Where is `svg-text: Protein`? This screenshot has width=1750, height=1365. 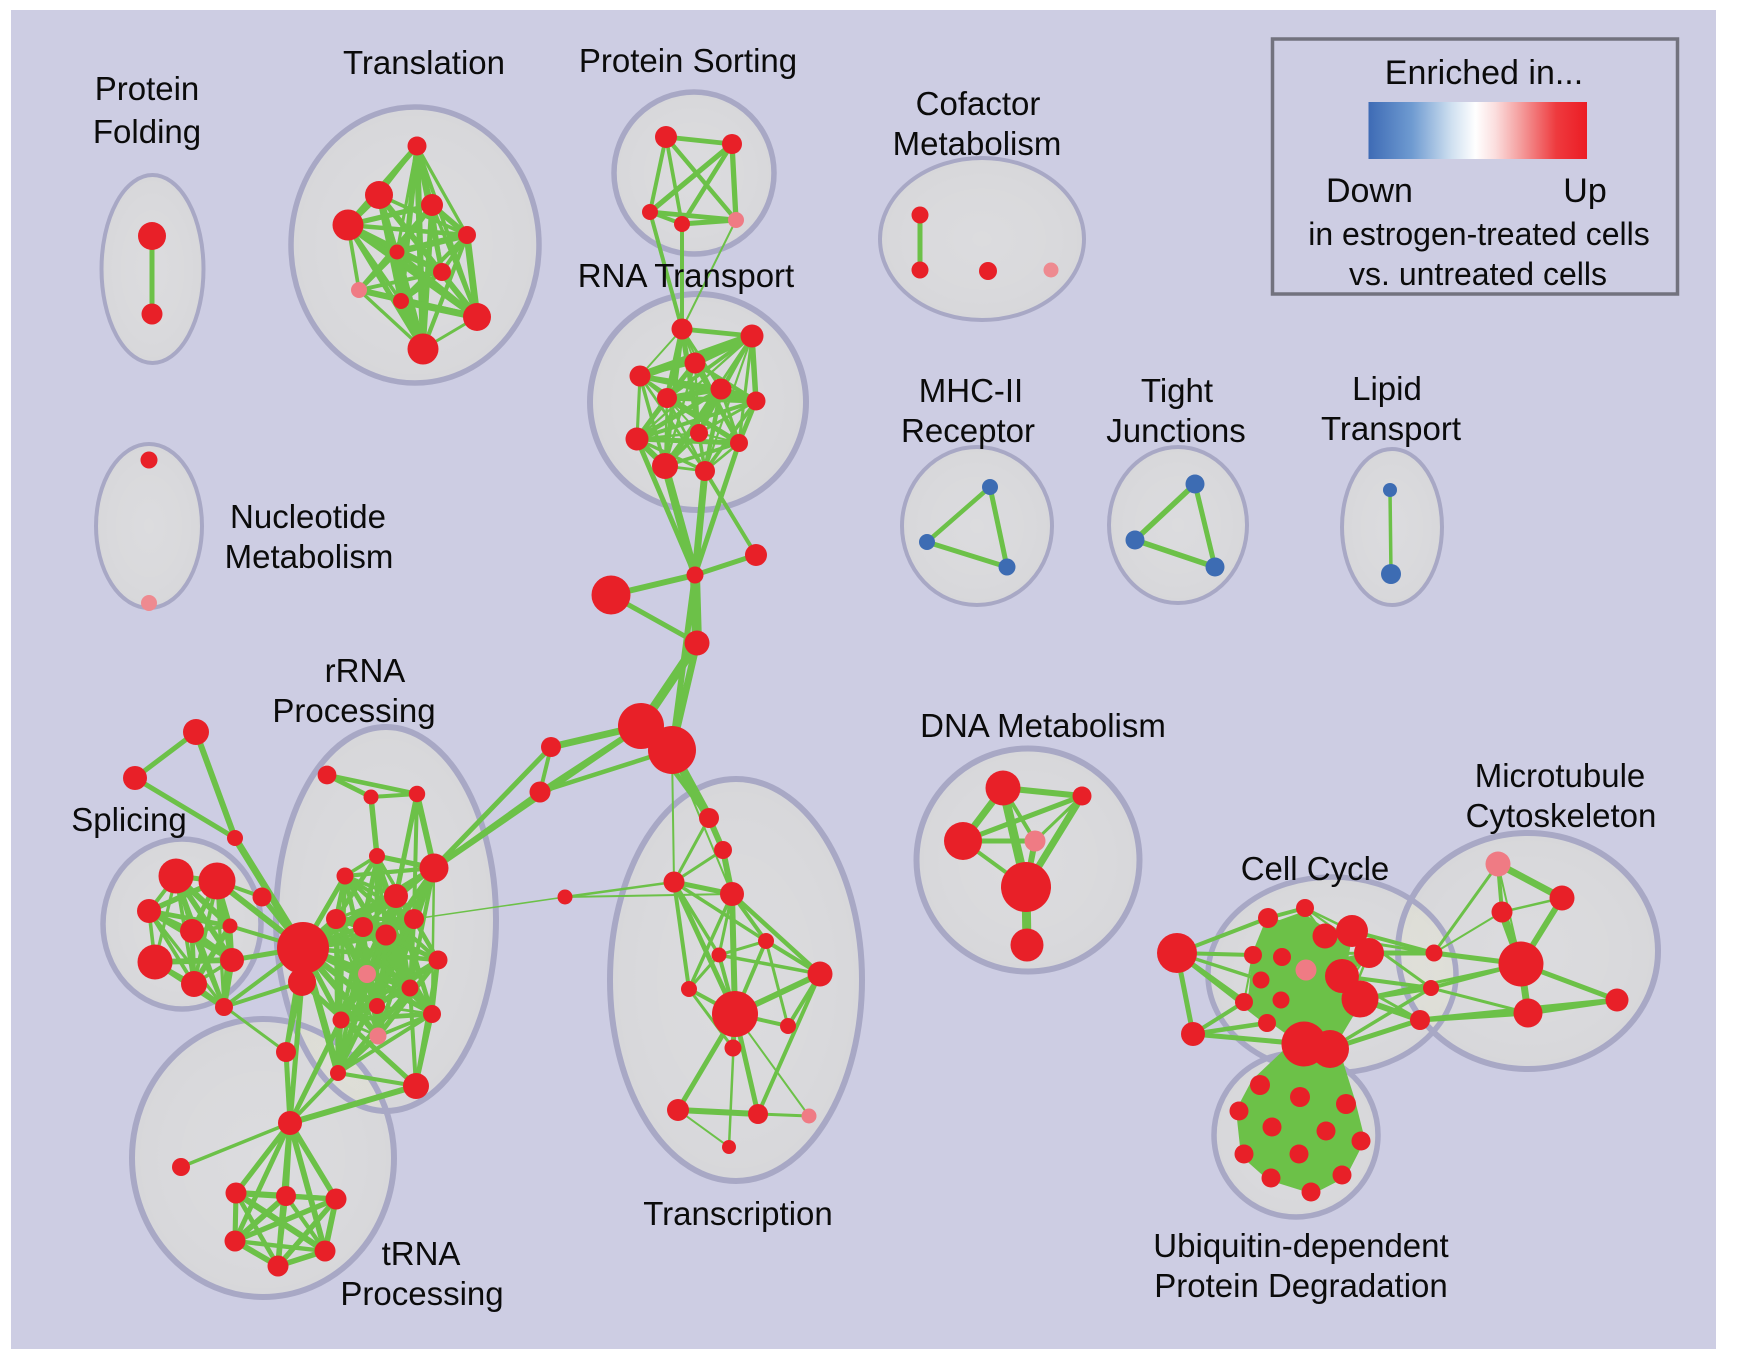
svg-text: Protein is located at coordinates (147, 88).